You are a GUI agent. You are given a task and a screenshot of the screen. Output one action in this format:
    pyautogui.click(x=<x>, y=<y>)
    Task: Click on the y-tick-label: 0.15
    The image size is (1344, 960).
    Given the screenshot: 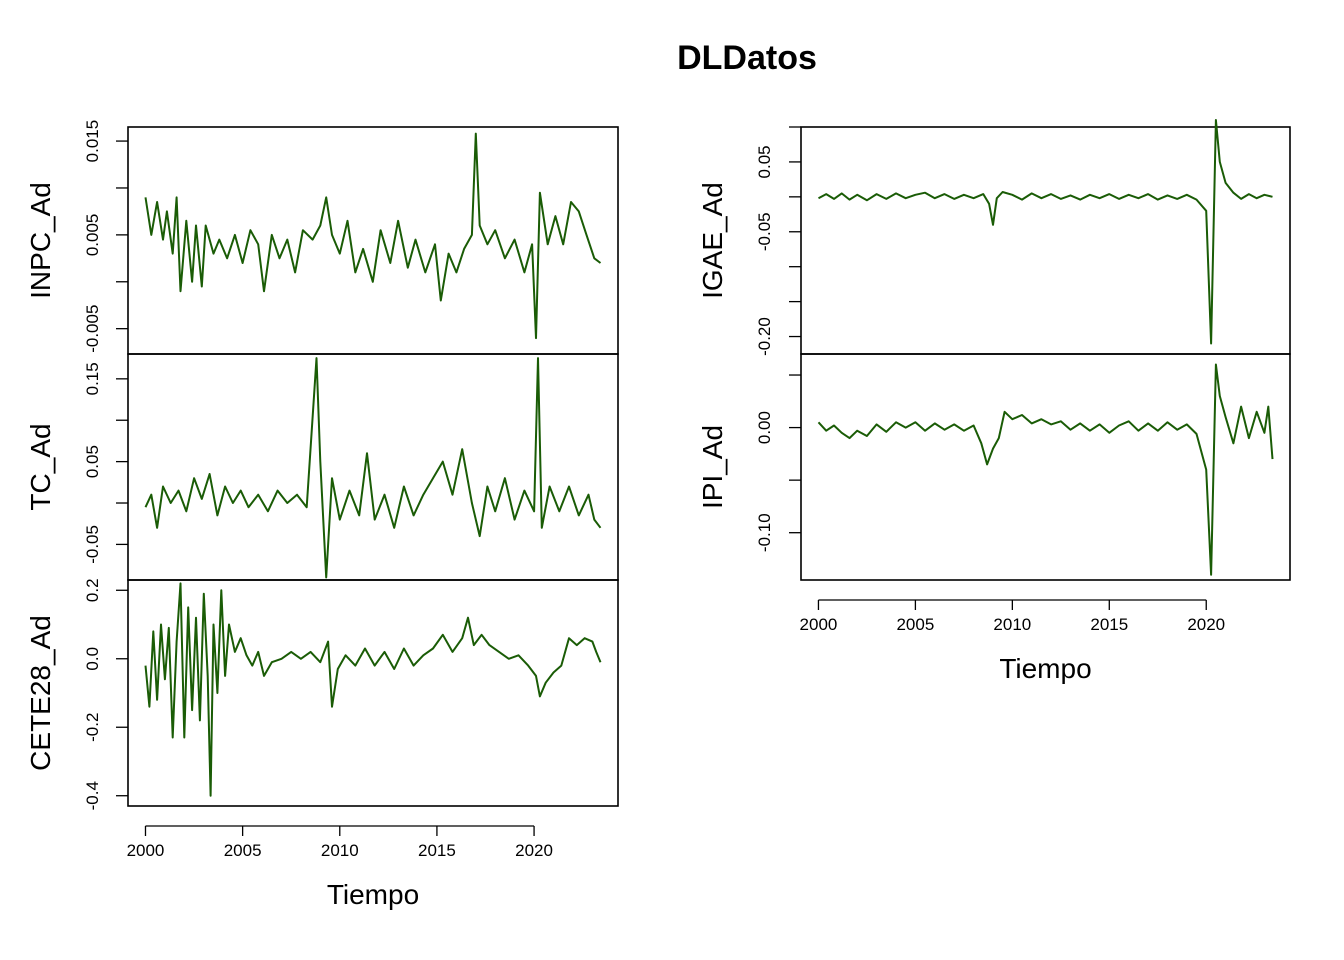 What is the action you would take?
    pyautogui.click(x=92, y=378)
    